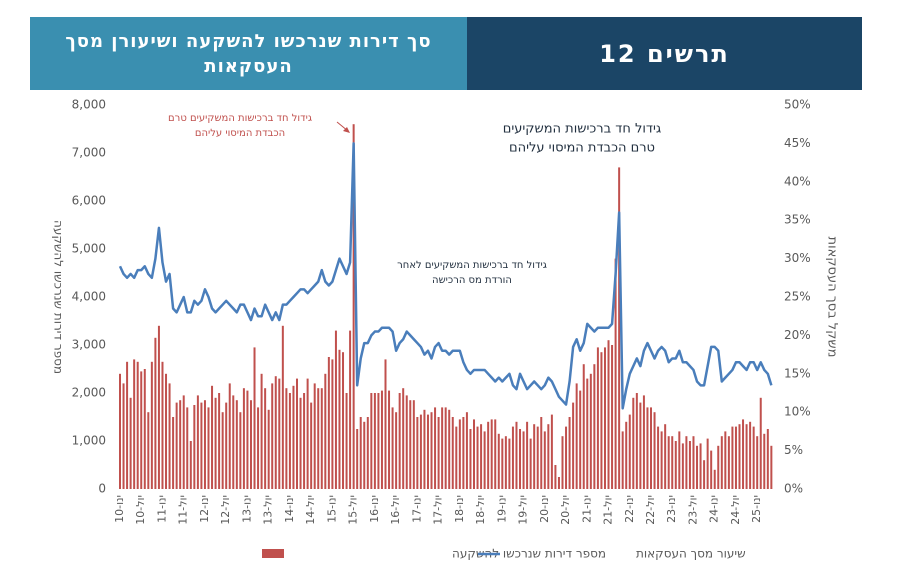 The height and width of the screenshot is (572, 902). What do you see at coordinates (472, 280) in the screenshot?
I see `annotation: הורדת מס הרכישה` at bounding box center [472, 280].